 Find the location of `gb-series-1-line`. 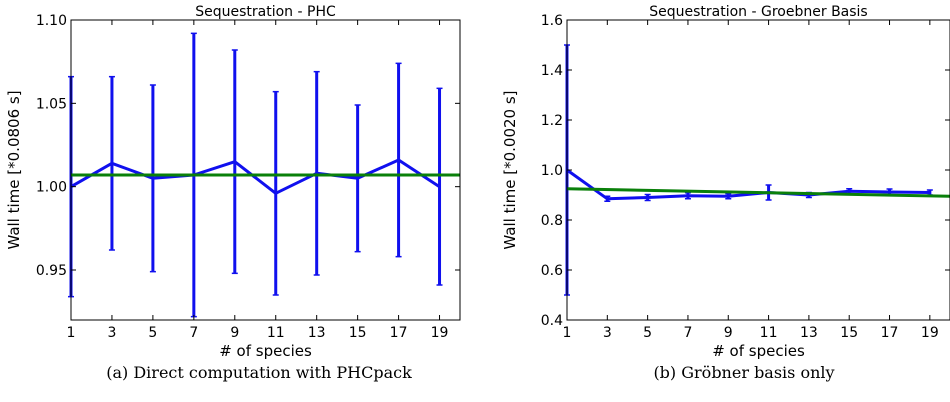

gb-series-1-line is located at coordinates (758, 192).